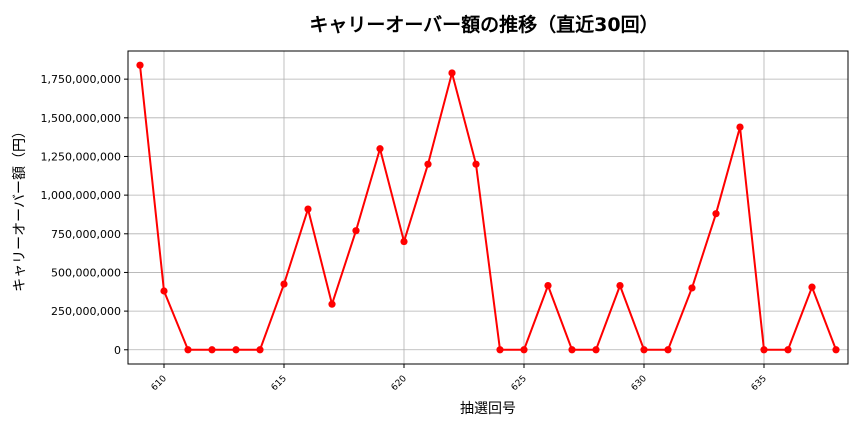 This screenshot has height=432, width=864. Describe the element at coordinates (86, 272) in the screenshot. I see `y-tick-label: 500,000,000` at that location.